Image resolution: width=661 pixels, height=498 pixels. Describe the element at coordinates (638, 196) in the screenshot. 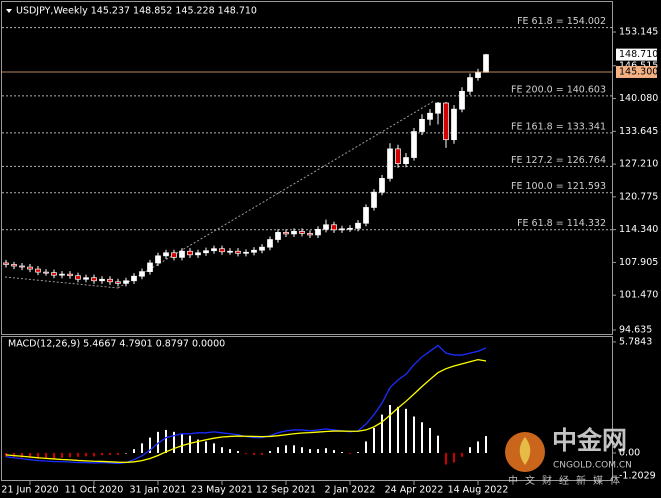

I see `y-tick-label: 120.775` at that location.